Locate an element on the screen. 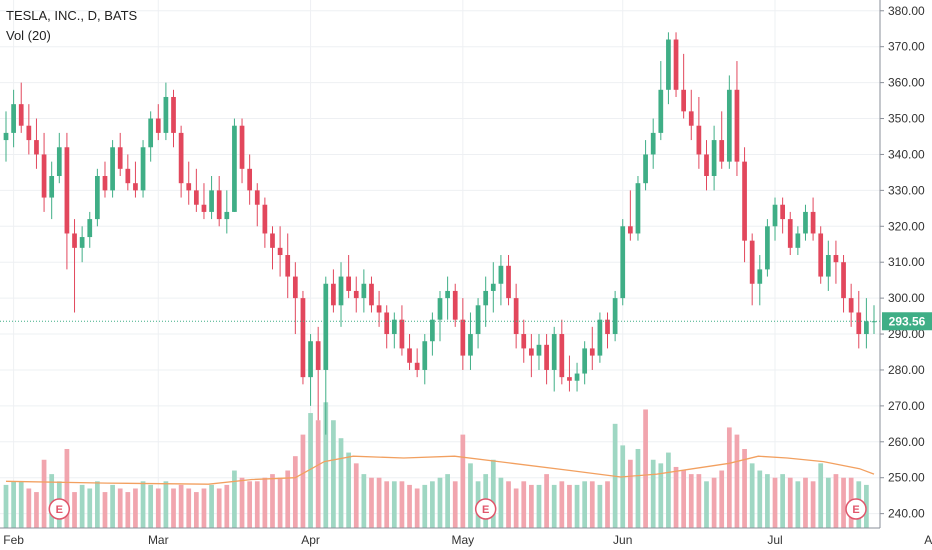 The width and height of the screenshot is (932, 550). symbol-title: TESLA, INC., D, BATS is located at coordinates (72, 15).